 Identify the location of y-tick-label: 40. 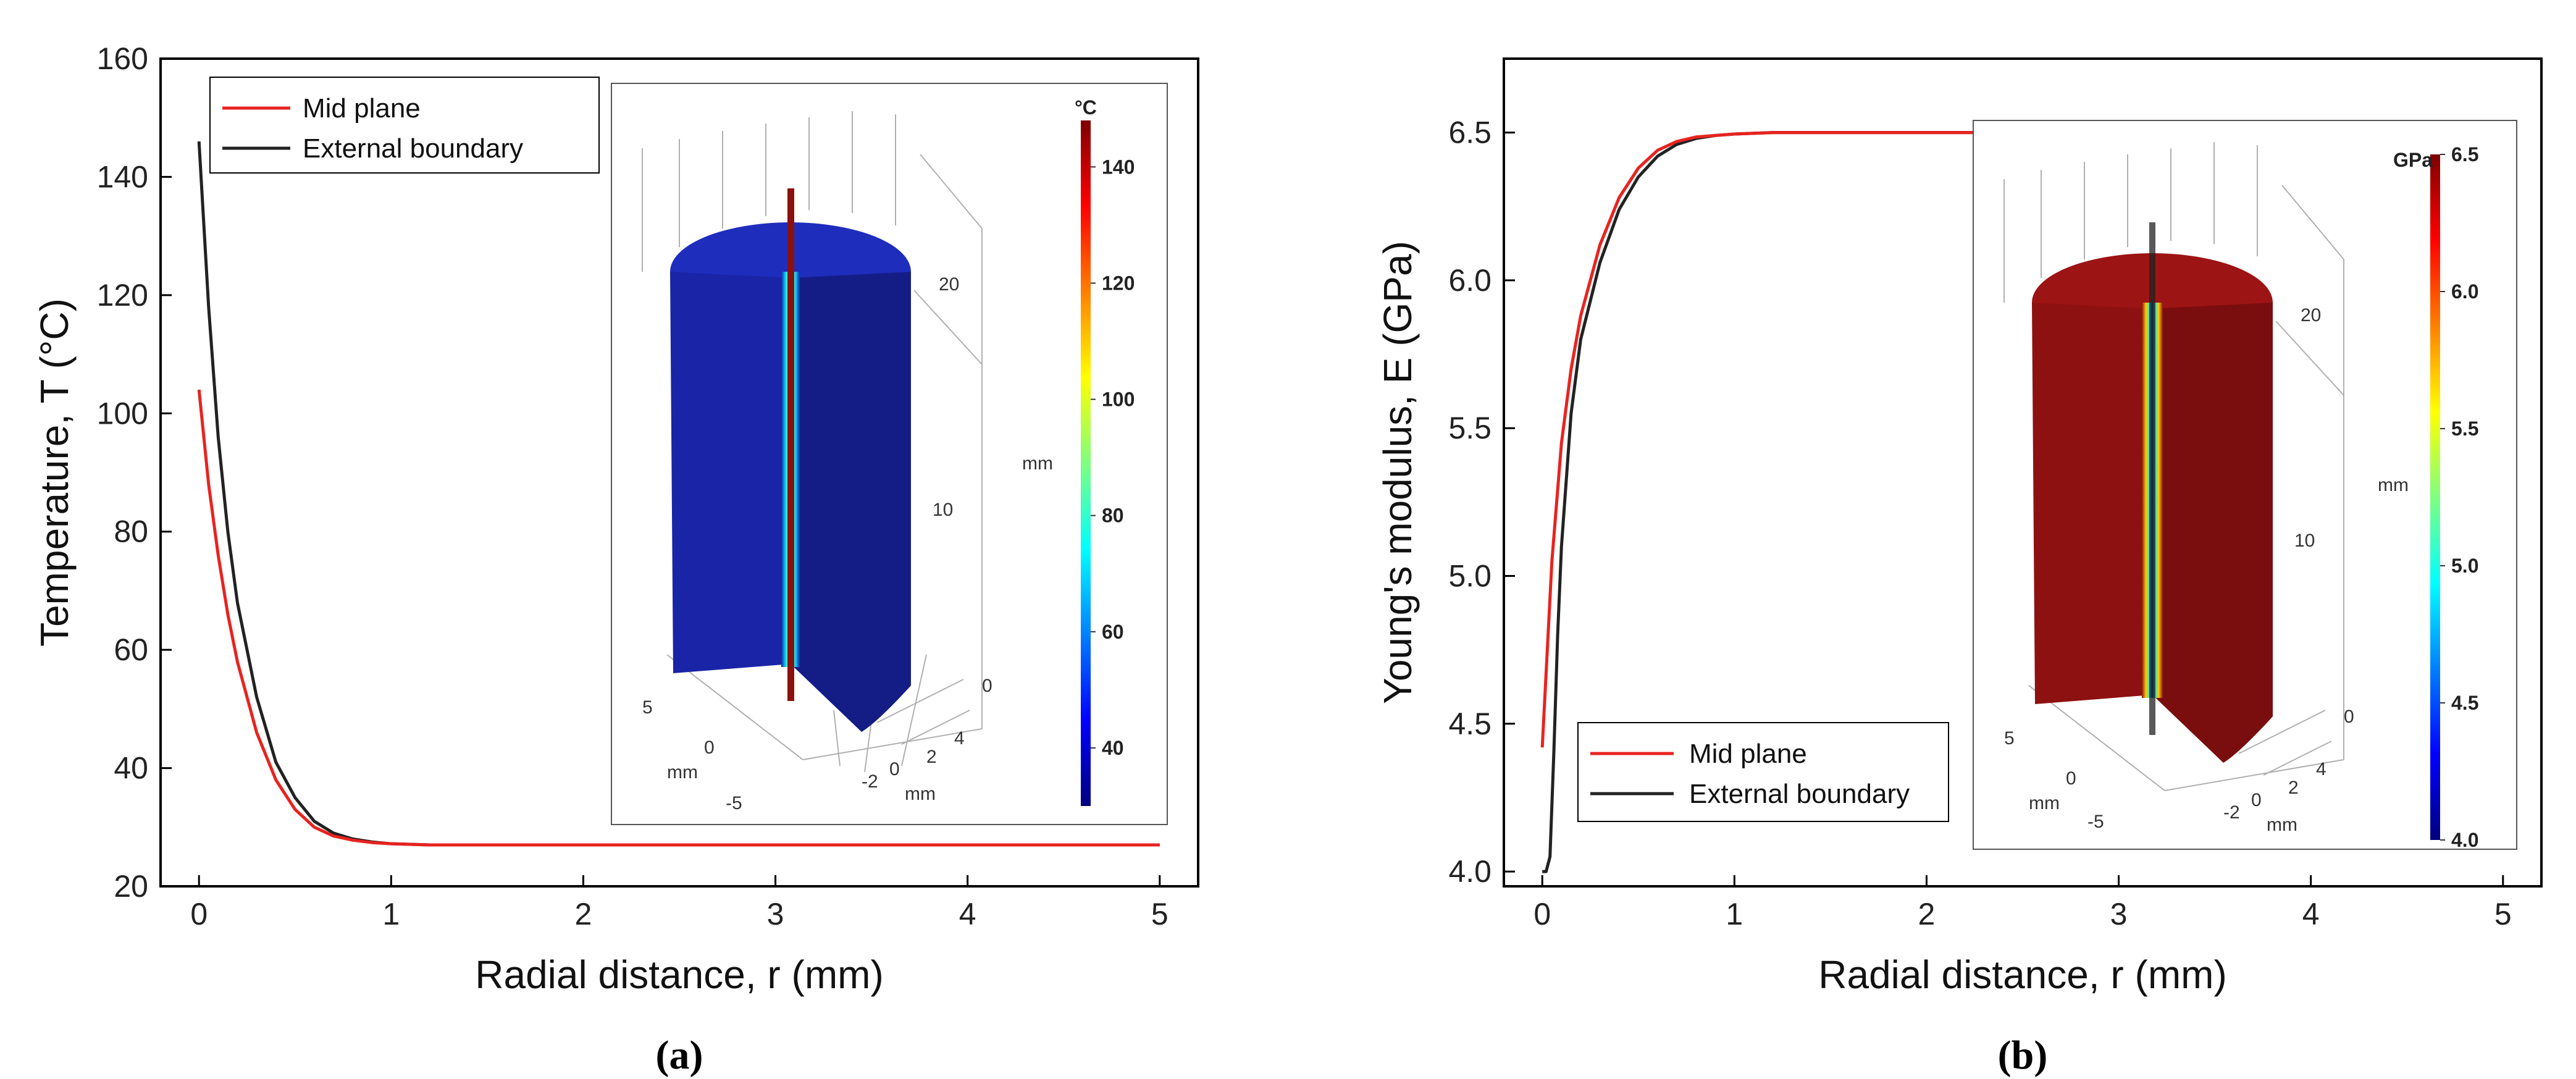
(131, 768).